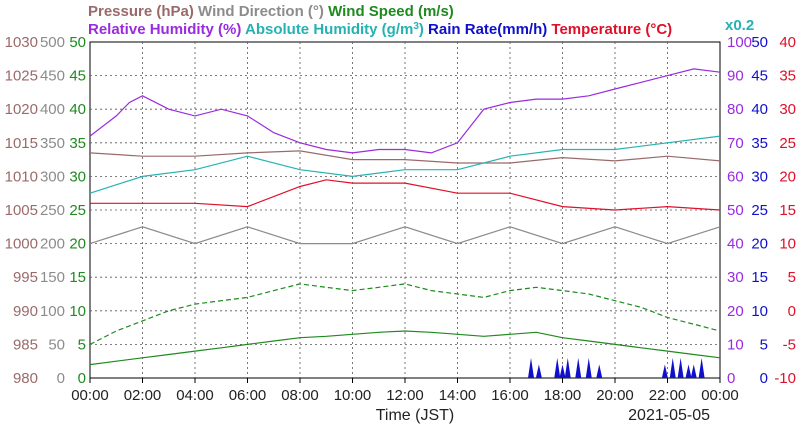 The height and width of the screenshot is (434, 800). What do you see at coordinates (405, 157) in the screenshot?
I see `series-line-pressure-hpa` at bounding box center [405, 157].